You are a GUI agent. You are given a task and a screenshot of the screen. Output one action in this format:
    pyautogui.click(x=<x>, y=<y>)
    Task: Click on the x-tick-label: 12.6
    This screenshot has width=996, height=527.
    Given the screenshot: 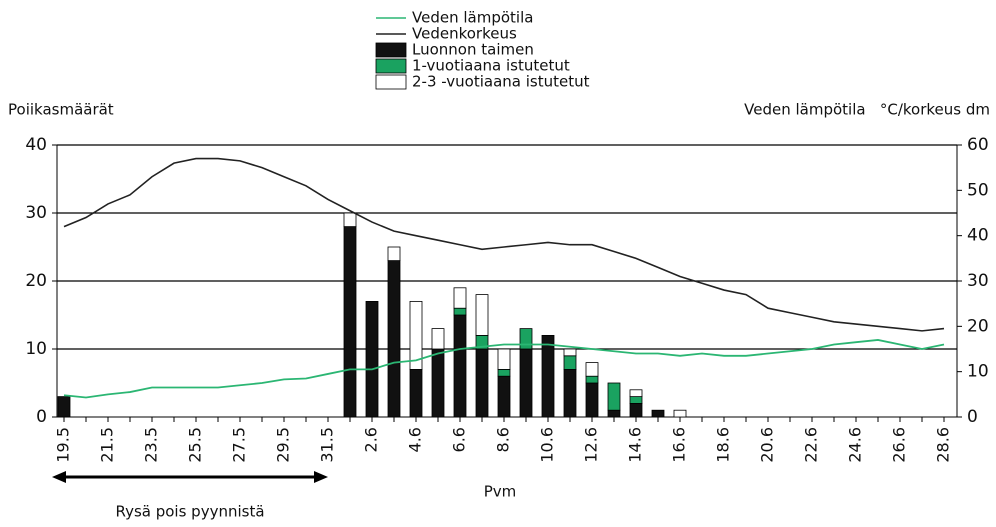 What is the action you would take?
    pyautogui.click(x=591, y=445)
    